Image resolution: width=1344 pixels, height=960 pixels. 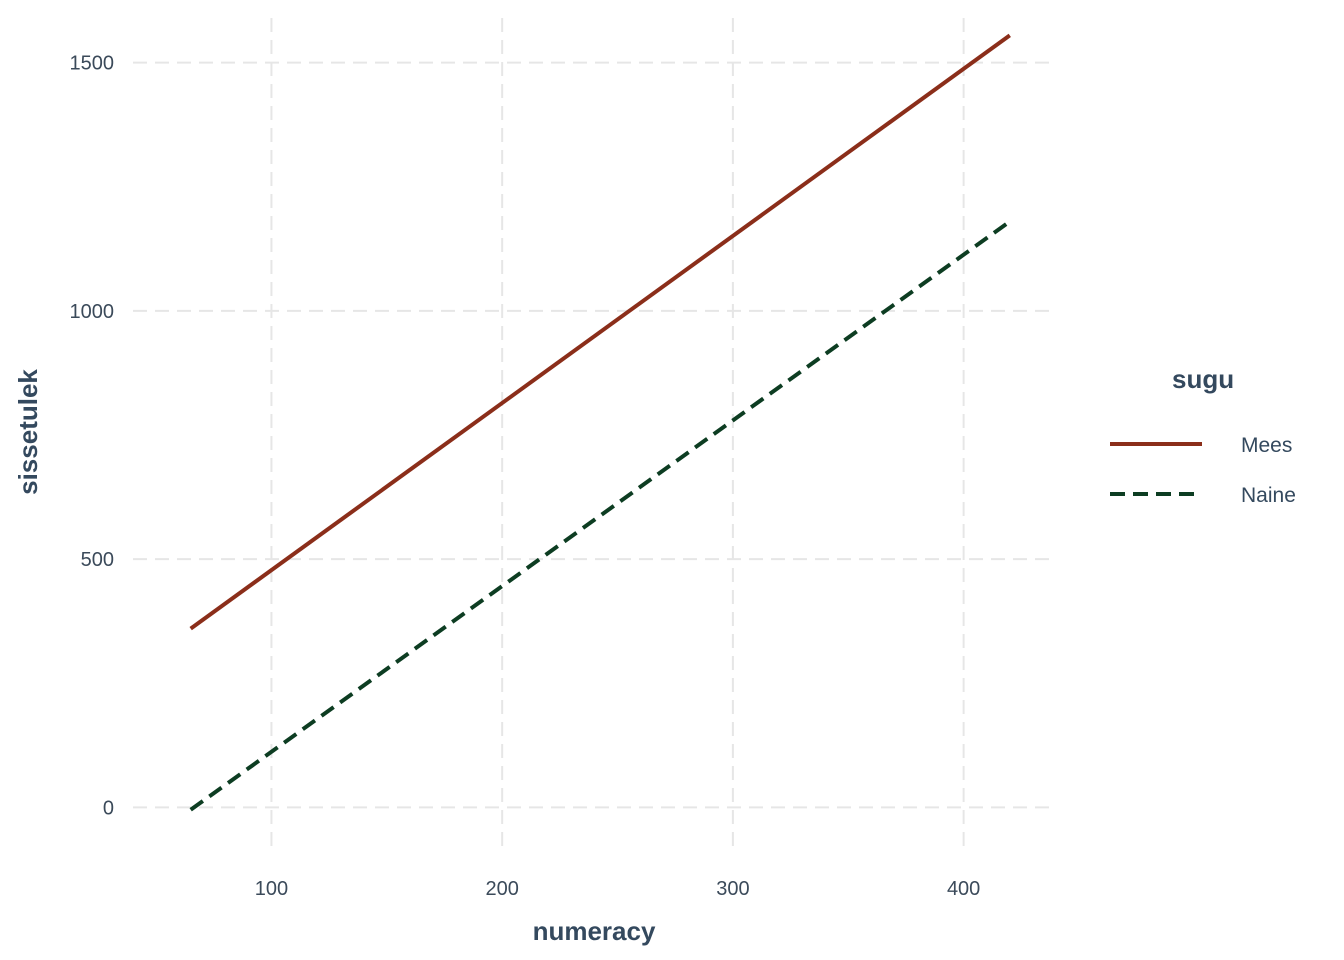 I want to click on legend-label-mees: Mees, so click(x=1266, y=445).